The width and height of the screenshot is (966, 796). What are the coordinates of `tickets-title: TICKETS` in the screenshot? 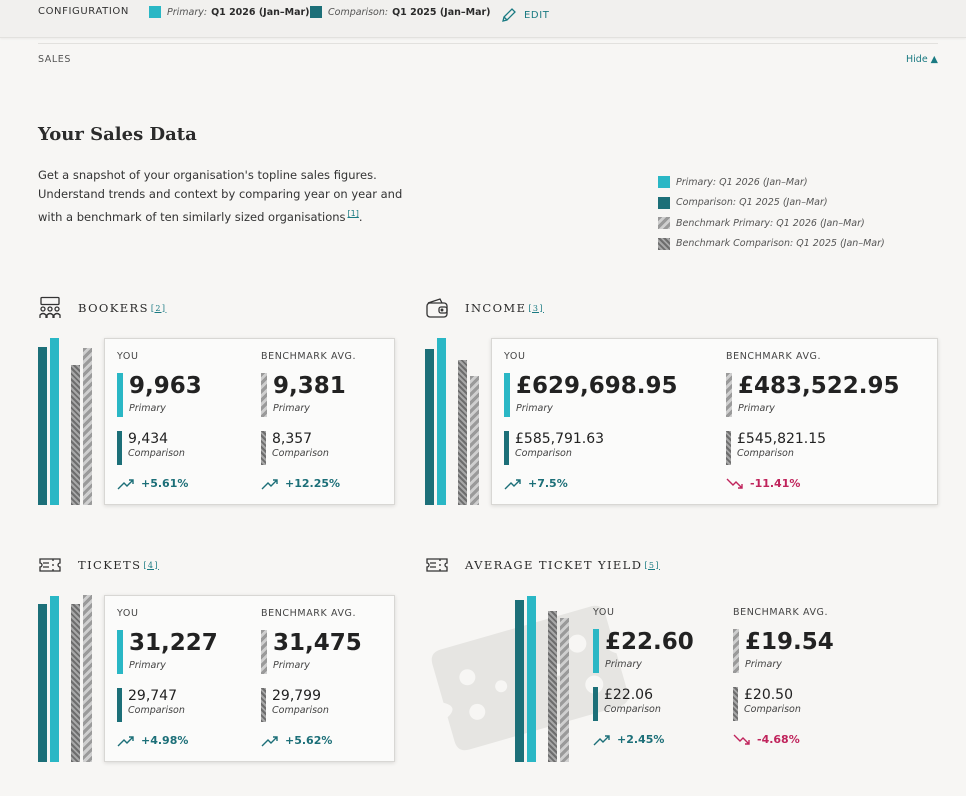 It's located at (110, 565).